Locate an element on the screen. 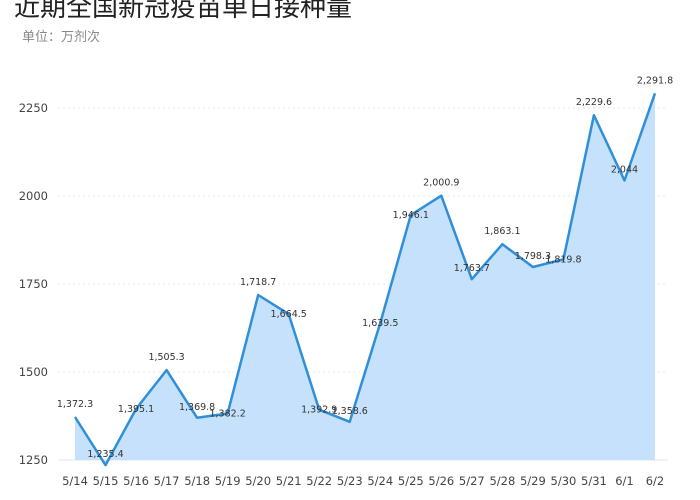 This screenshot has width=700, height=500. data-label-5-22: 1,392.9 is located at coordinates (319, 410).